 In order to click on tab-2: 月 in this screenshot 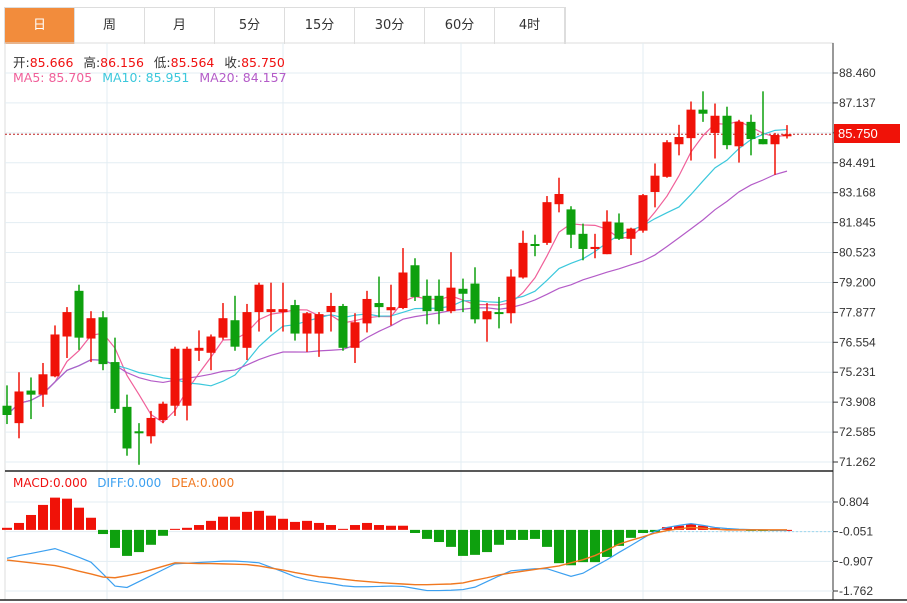, I will do `click(180, 26)`.